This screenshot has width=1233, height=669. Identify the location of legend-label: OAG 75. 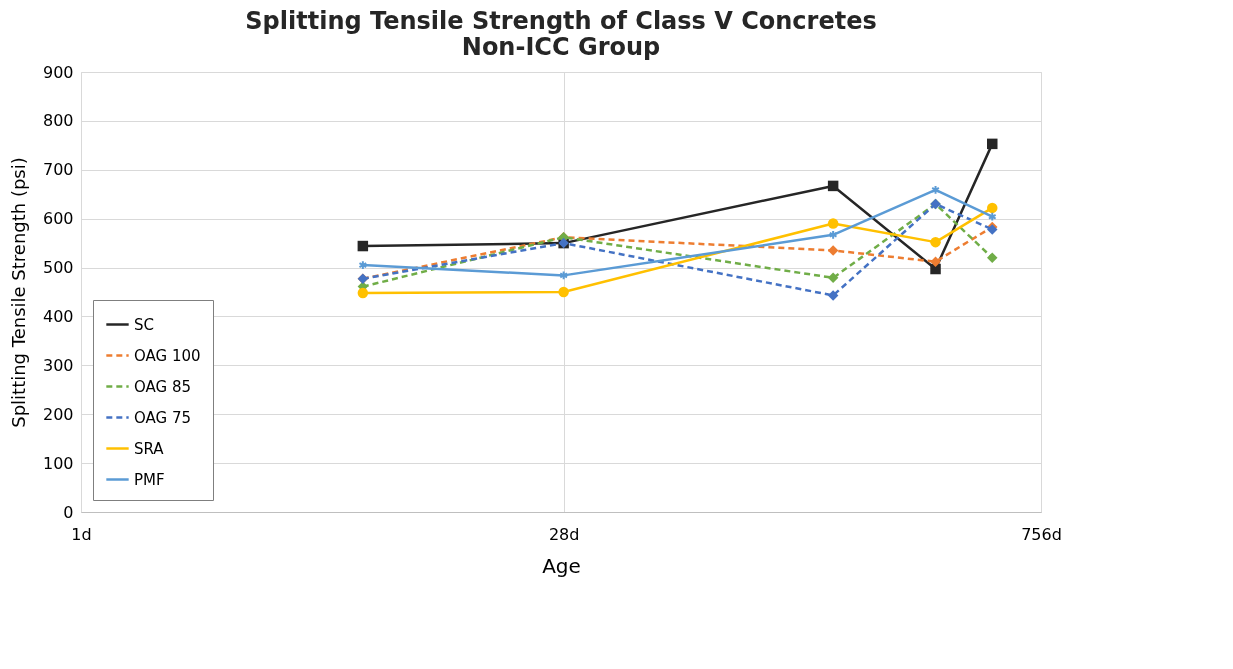
(163, 417).